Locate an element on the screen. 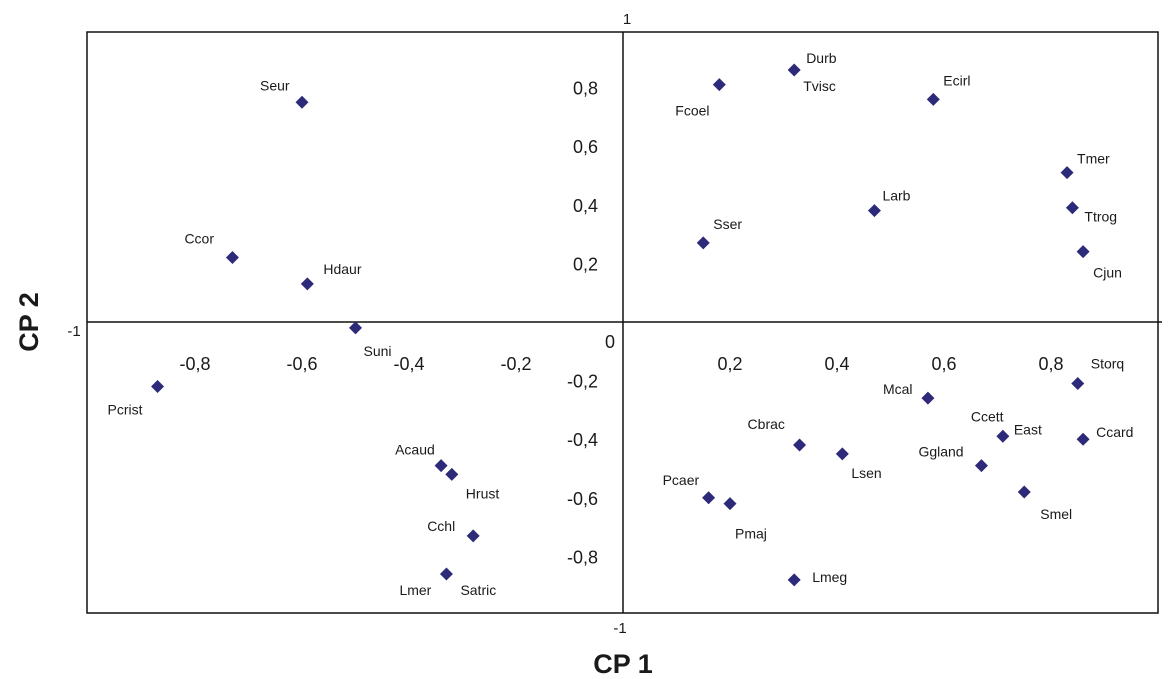 The width and height of the screenshot is (1171, 679). x-tick-label: -0,6 is located at coordinates (301, 364).